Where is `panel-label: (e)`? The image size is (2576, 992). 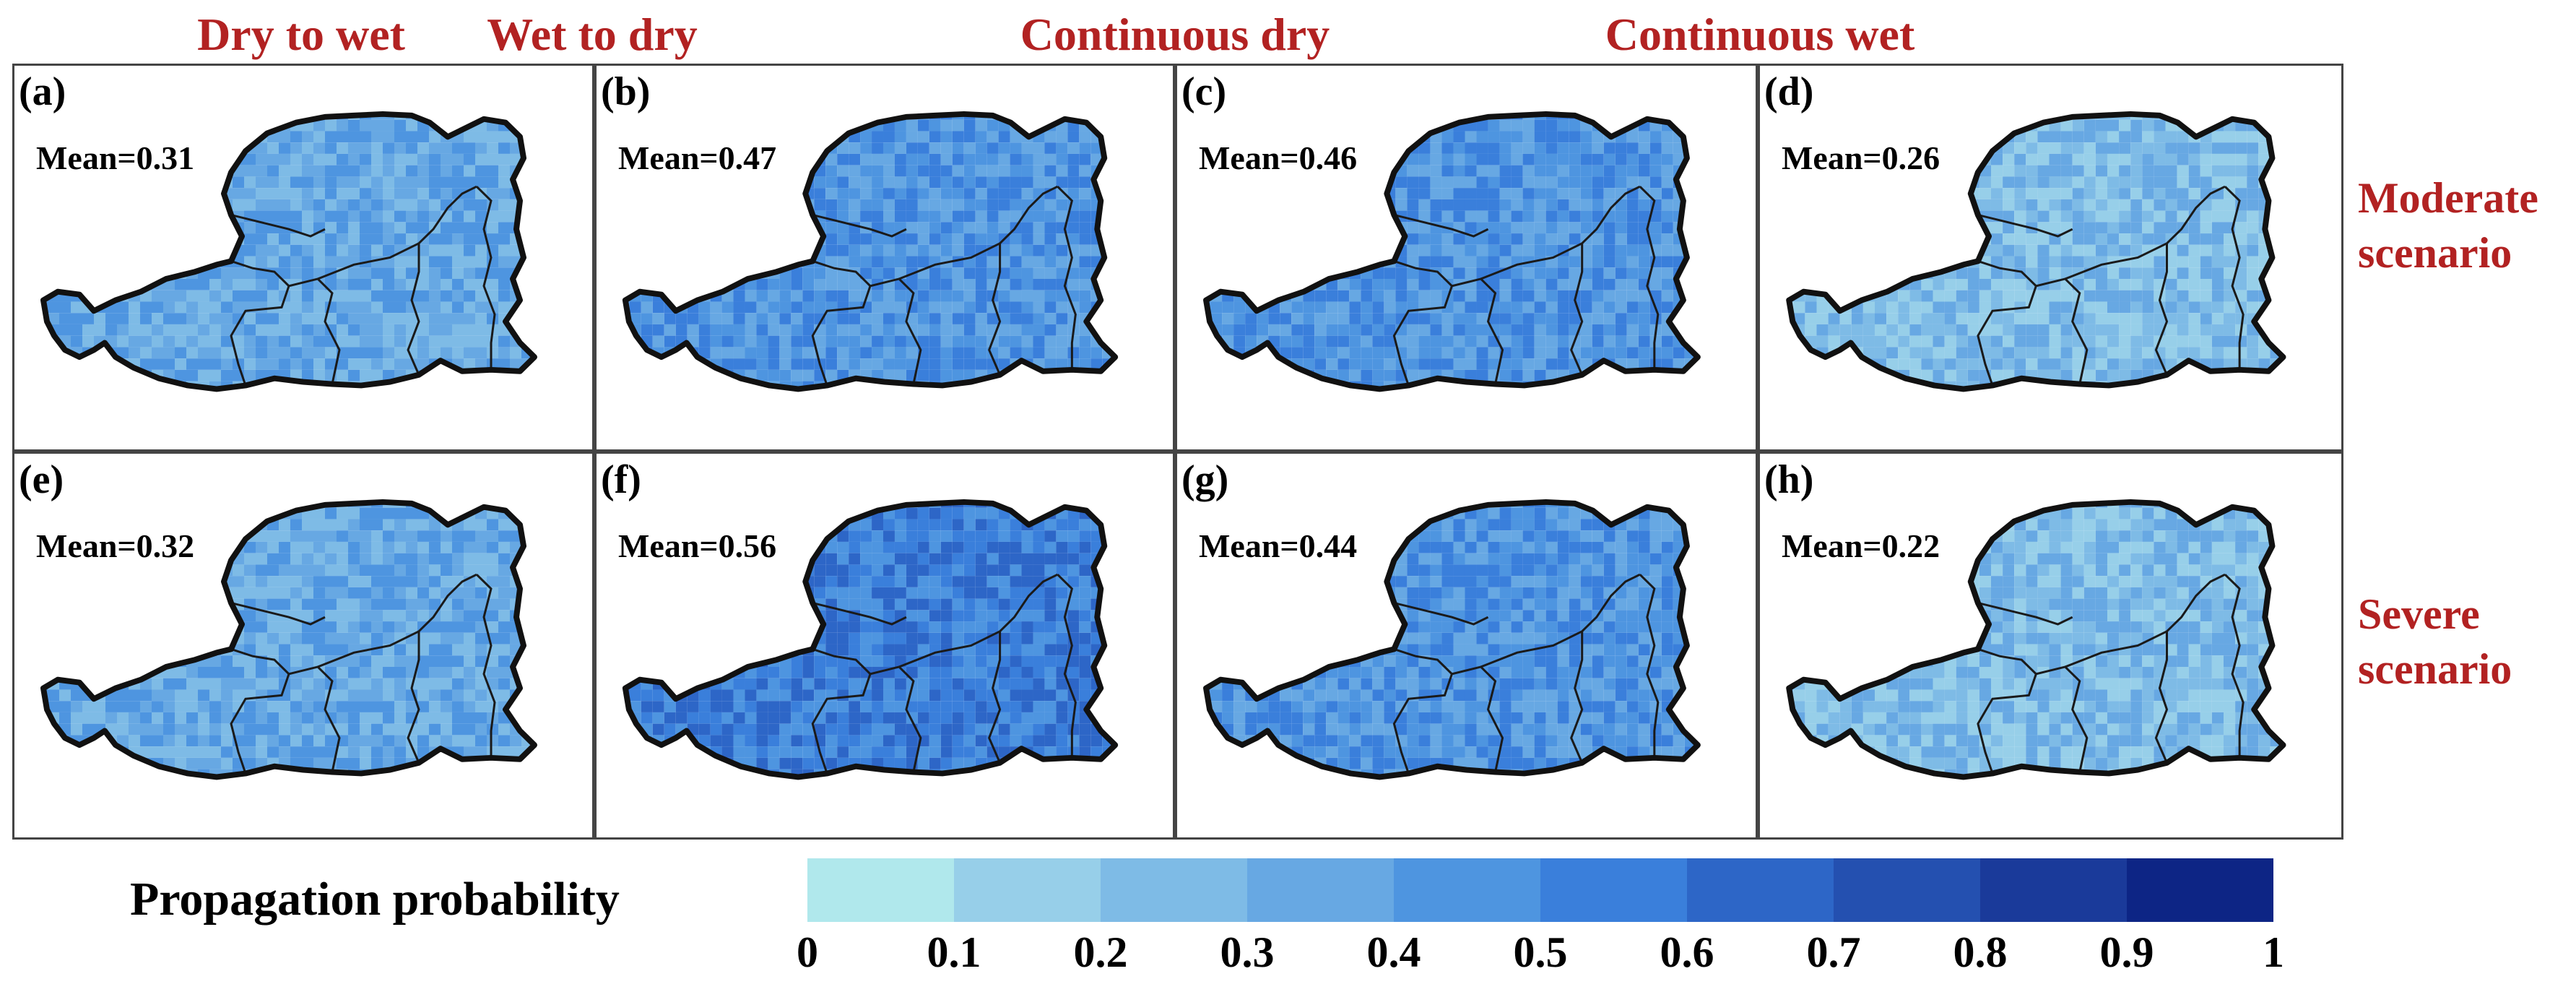 panel-label: (e) is located at coordinates (41, 480).